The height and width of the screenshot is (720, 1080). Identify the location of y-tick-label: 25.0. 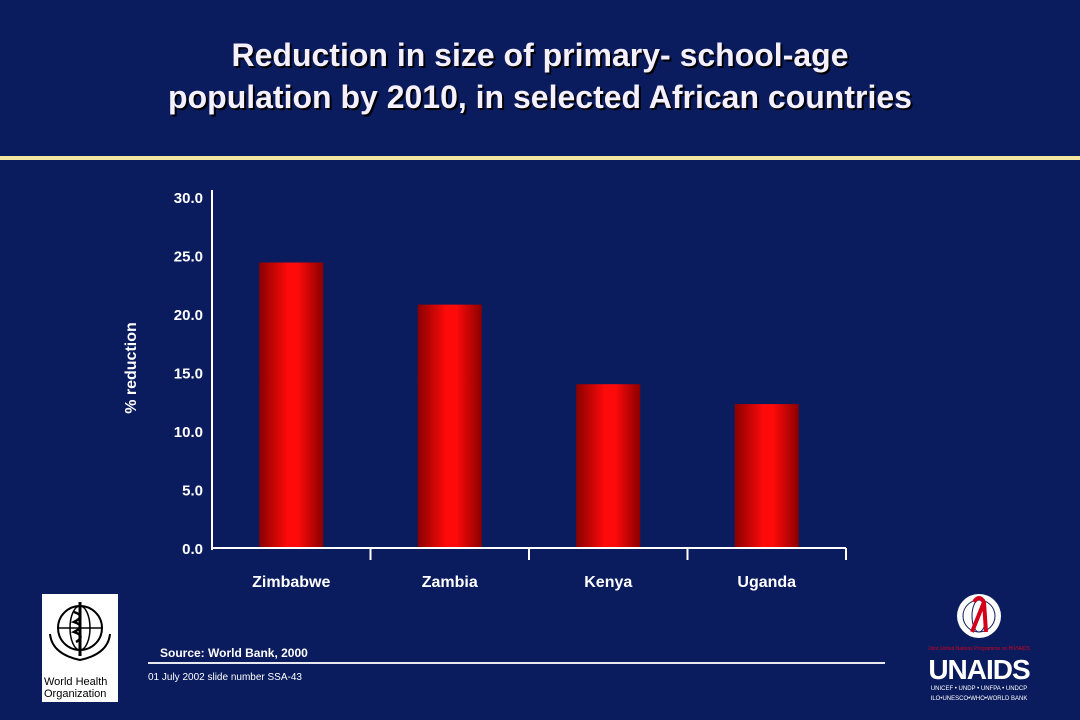
(188, 257).